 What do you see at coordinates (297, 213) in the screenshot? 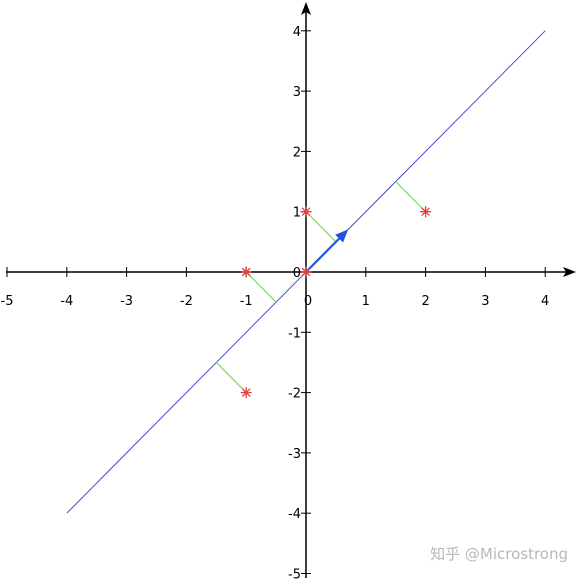
I see `y-tick-label: 1` at bounding box center [297, 213].